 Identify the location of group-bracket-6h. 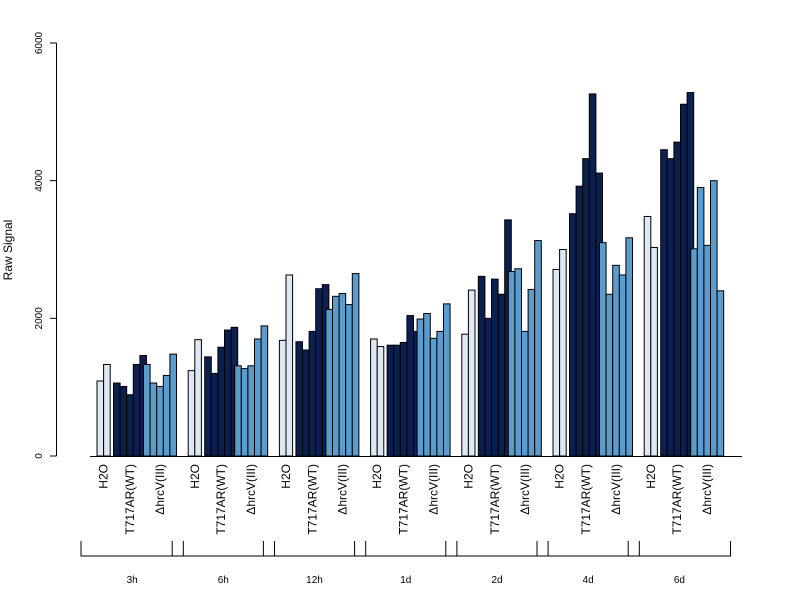
(223, 549).